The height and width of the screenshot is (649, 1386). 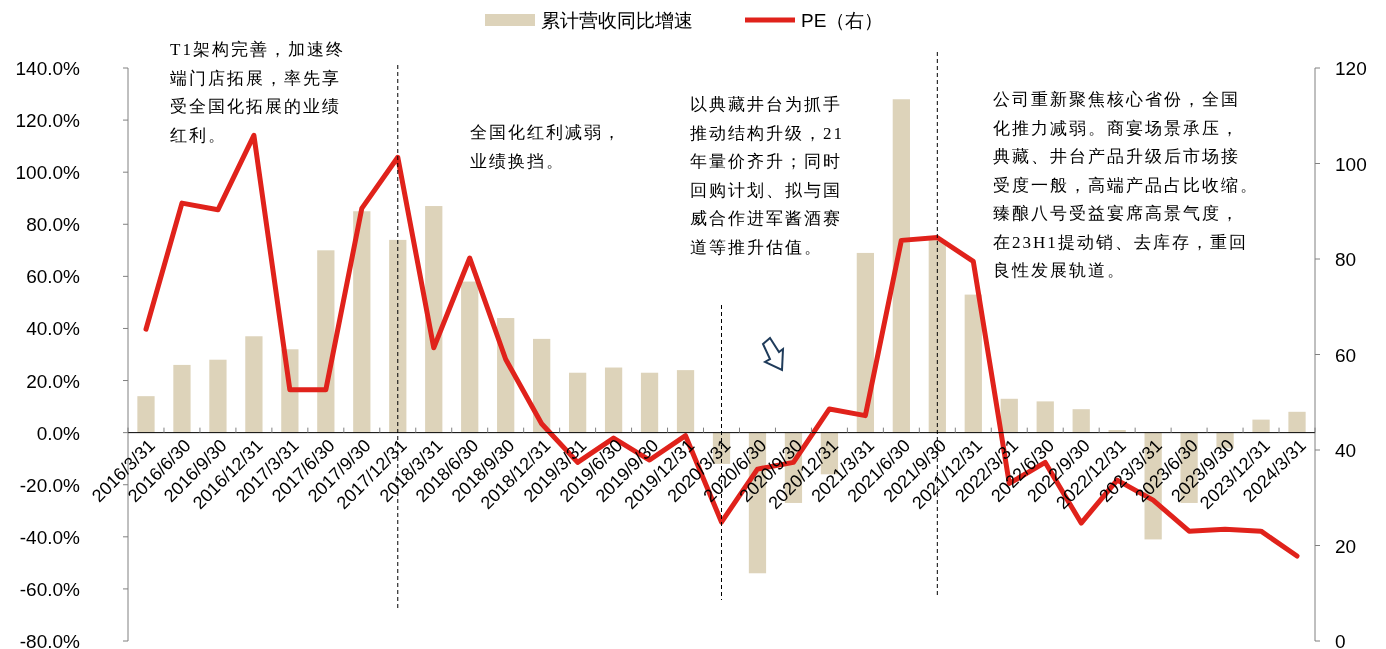 What do you see at coordinates (1351, 68) in the screenshot?
I see `y2-tick-label: 120` at bounding box center [1351, 68].